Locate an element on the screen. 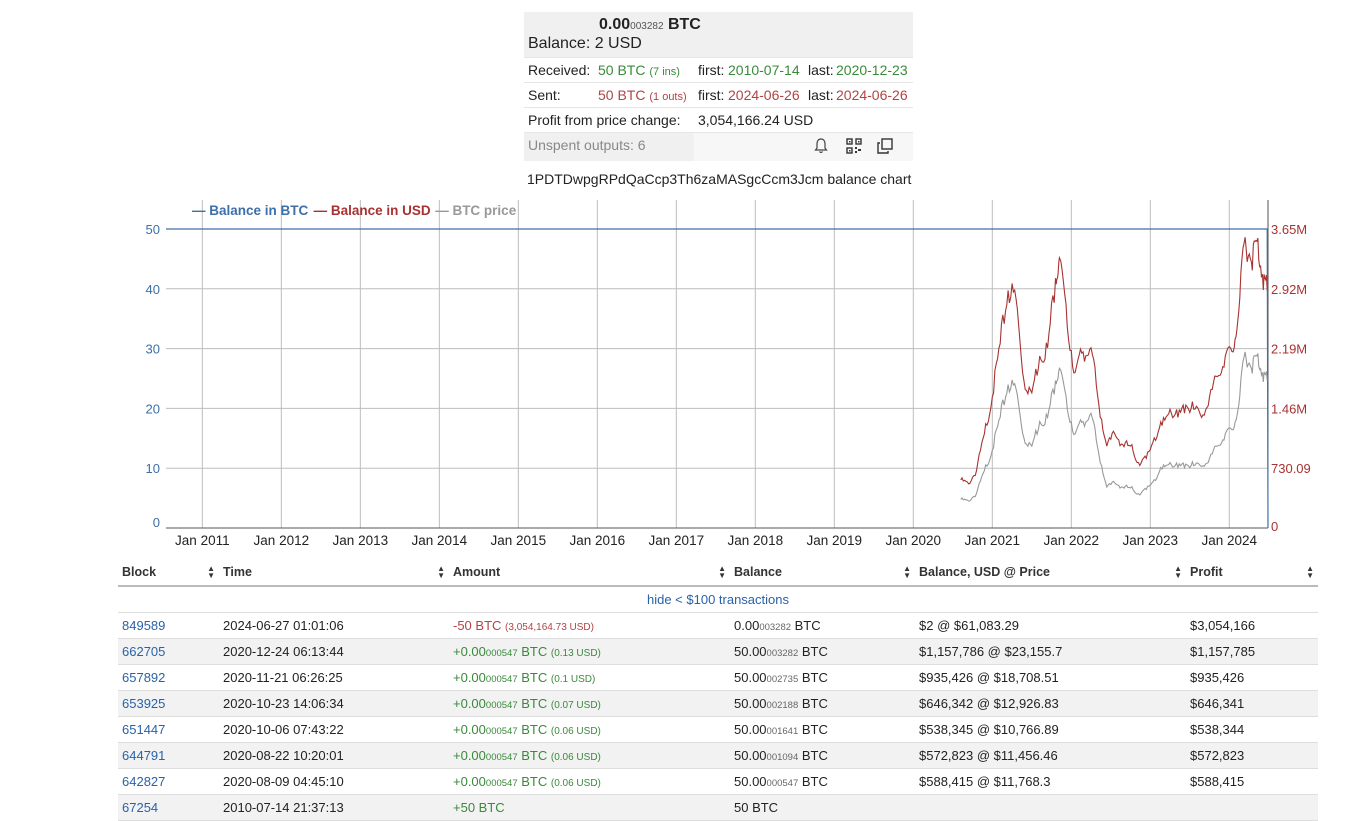 The image size is (1350, 821). column-header-balance-usd: Balance, USD @ Price ▲ ▼ is located at coordinates (1050, 573).